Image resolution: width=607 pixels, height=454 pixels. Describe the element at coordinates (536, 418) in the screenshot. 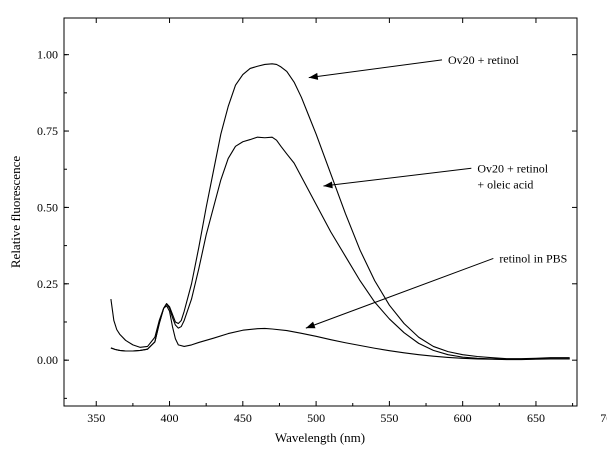

I see `x-tick-label: 650` at that location.